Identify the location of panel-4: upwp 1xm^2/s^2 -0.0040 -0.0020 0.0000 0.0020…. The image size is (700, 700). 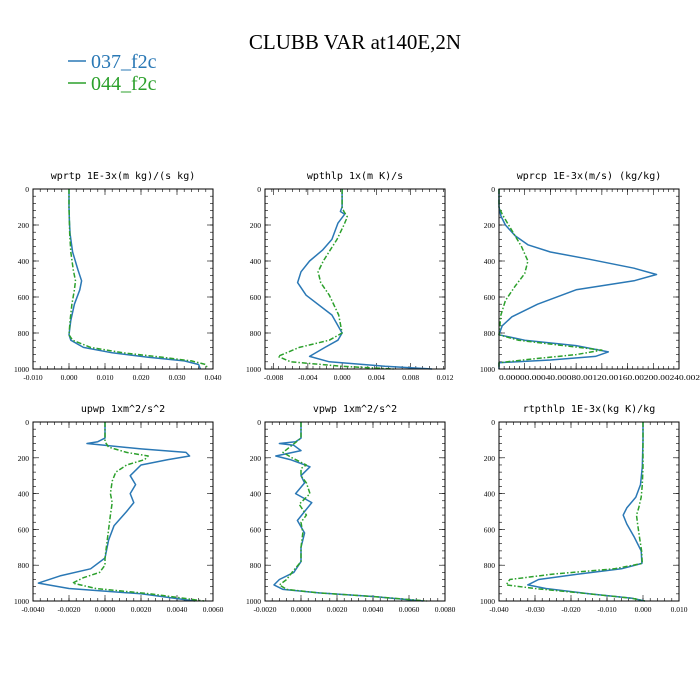
(119, 509).